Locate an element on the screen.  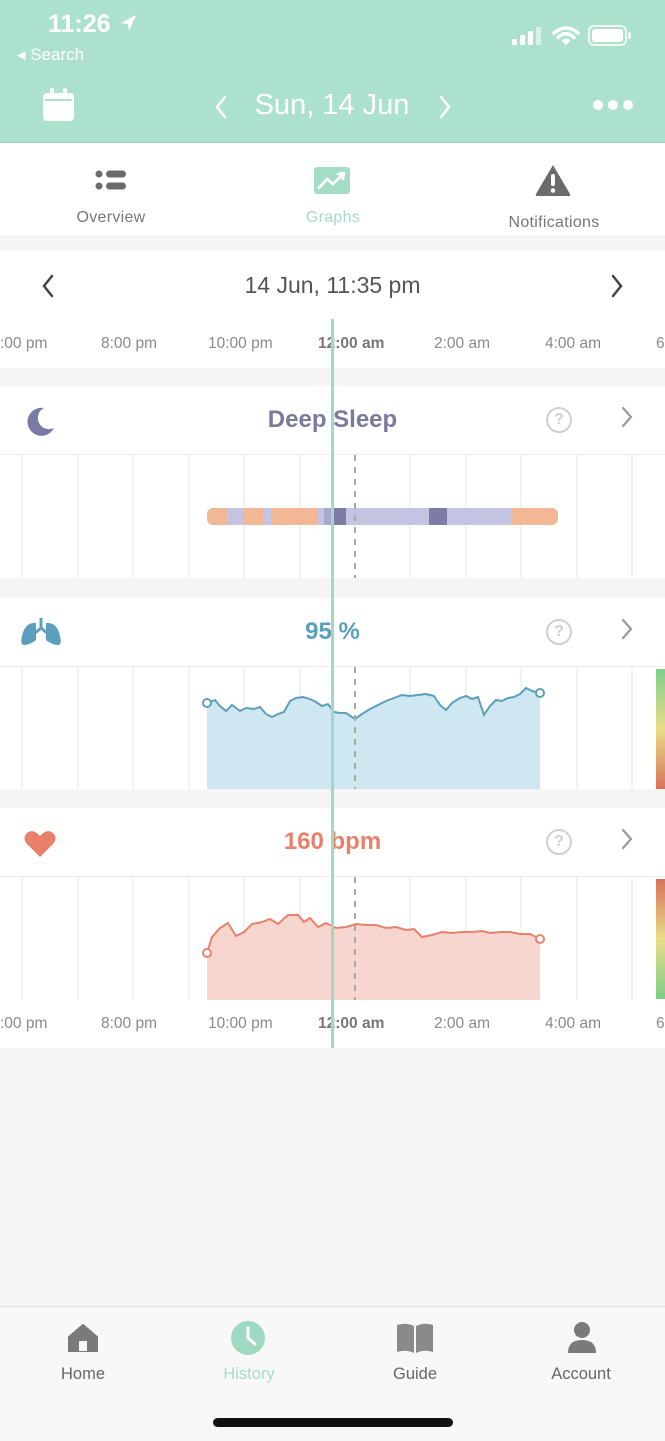
previous-time-chevron-icon is located at coordinates (48, 286).